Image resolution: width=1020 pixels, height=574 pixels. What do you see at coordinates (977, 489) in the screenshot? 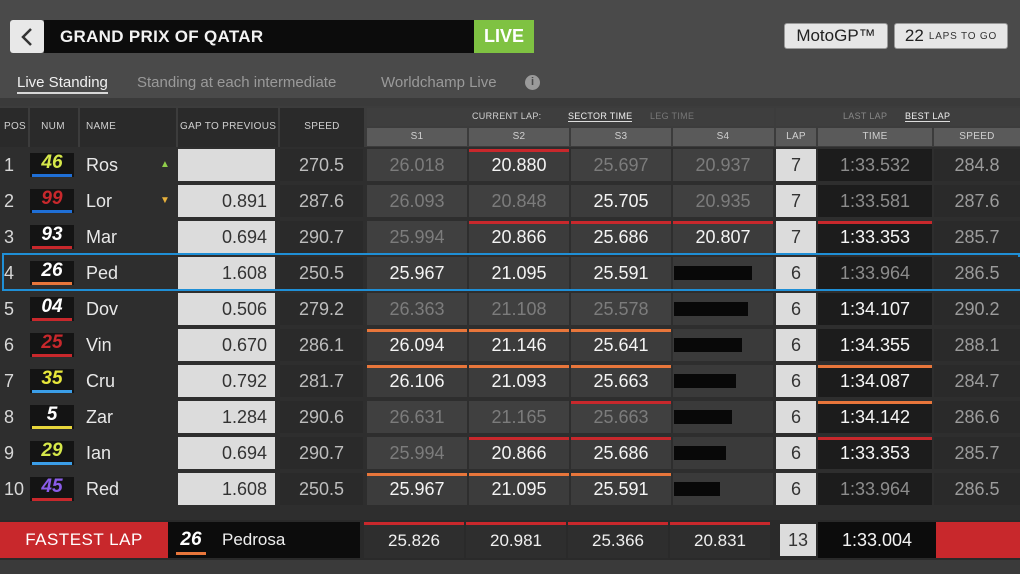
I see `best-lap-speed: 286.5` at bounding box center [977, 489].